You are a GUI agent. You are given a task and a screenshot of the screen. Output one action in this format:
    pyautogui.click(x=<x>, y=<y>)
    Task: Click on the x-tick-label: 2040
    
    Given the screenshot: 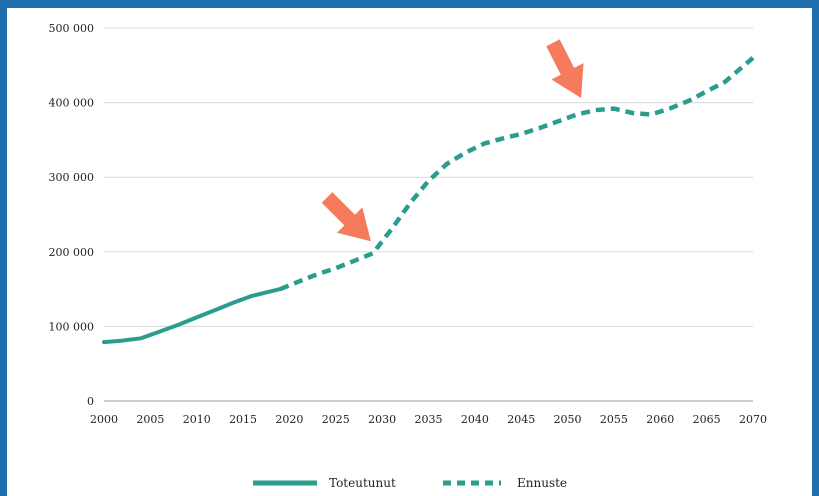 What is the action you would take?
    pyautogui.click(x=475, y=419)
    